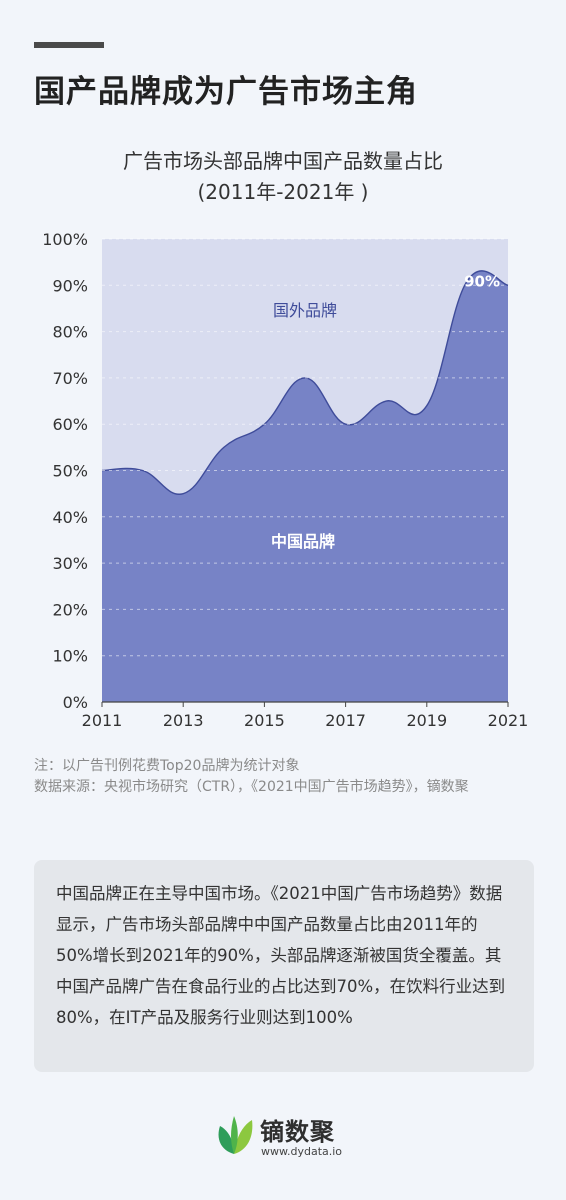 The width and height of the screenshot is (566, 1200). What do you see at coordinates (167, 766) in the screenshot?
I see `note-scope: 注：以广告刊例花费Top20品牌为统计对象` at bounding box center [167, 766].